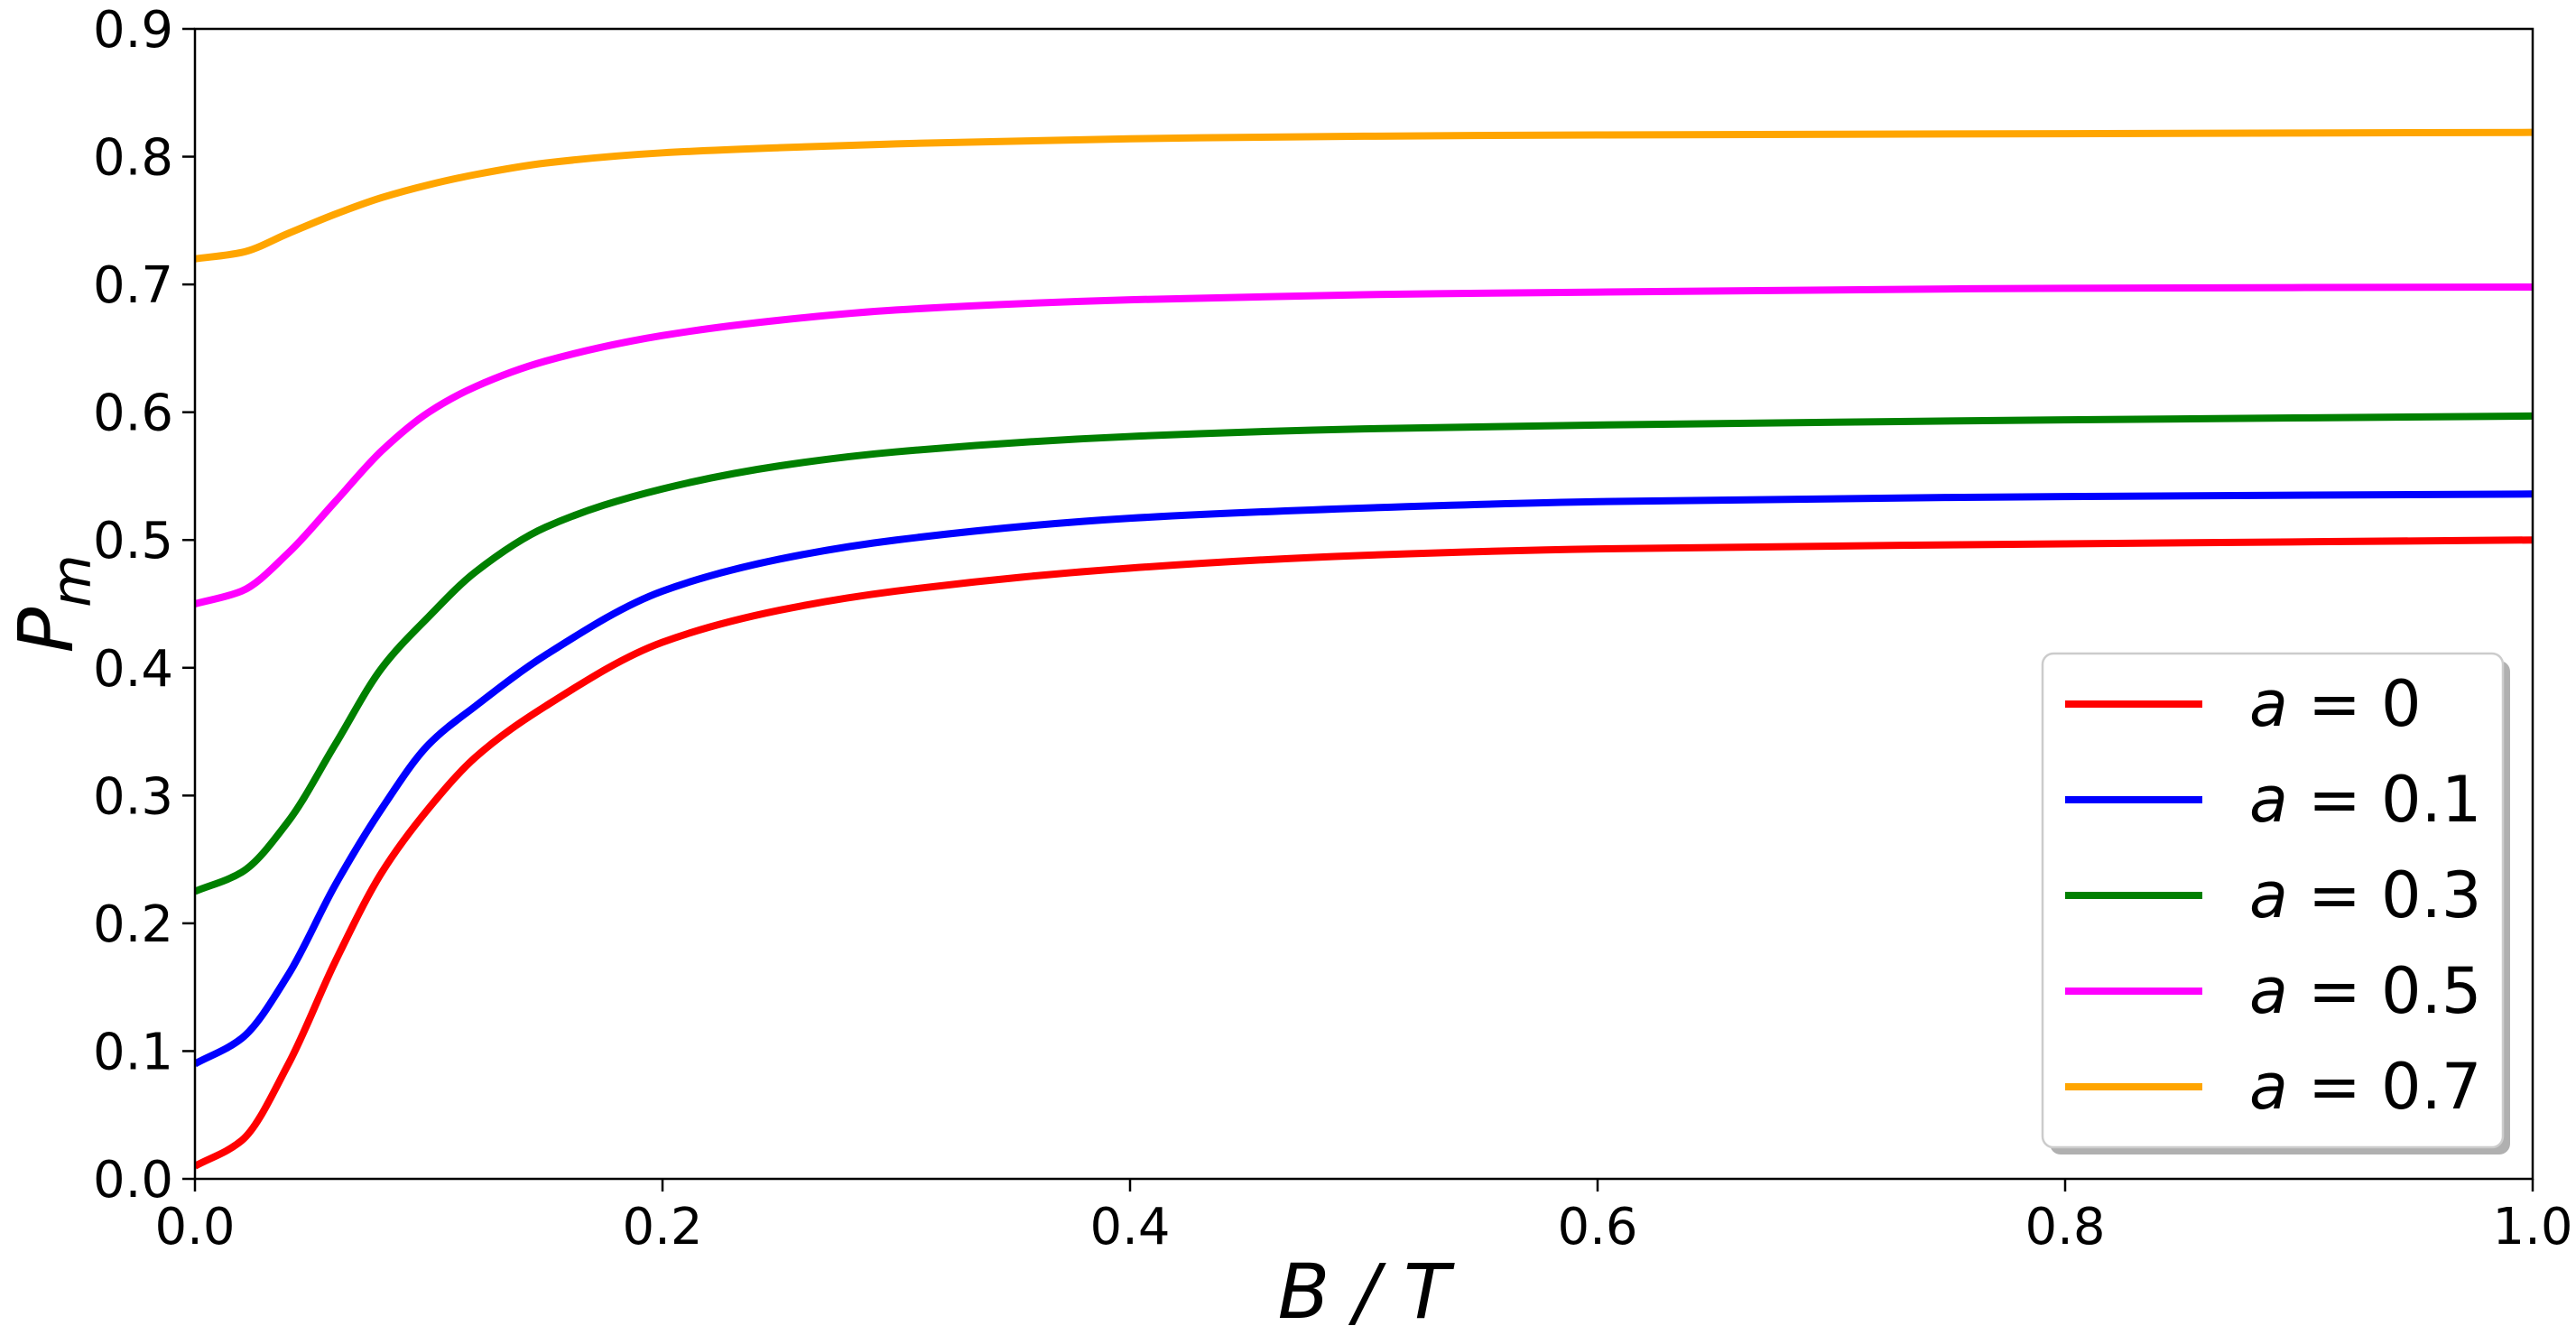 This screenshot has height=1326, width=2576. What do you see at coordinates (133, 414) in the screenshot?
I see `y-tick-label: 0.6` at bounding box center [133, 414].